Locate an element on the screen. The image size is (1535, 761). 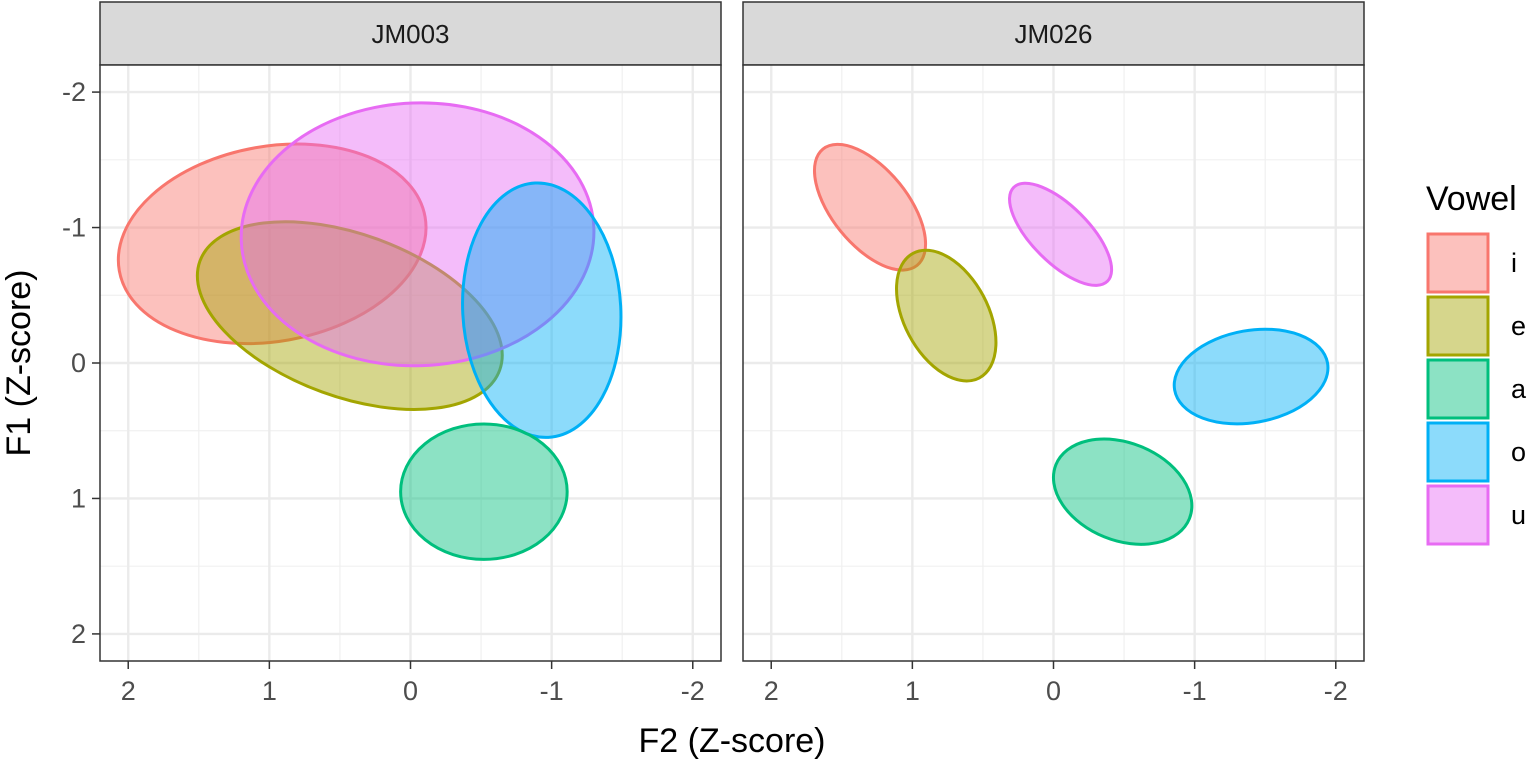
legend-label-u: u is located at coordinates (1518, 515).